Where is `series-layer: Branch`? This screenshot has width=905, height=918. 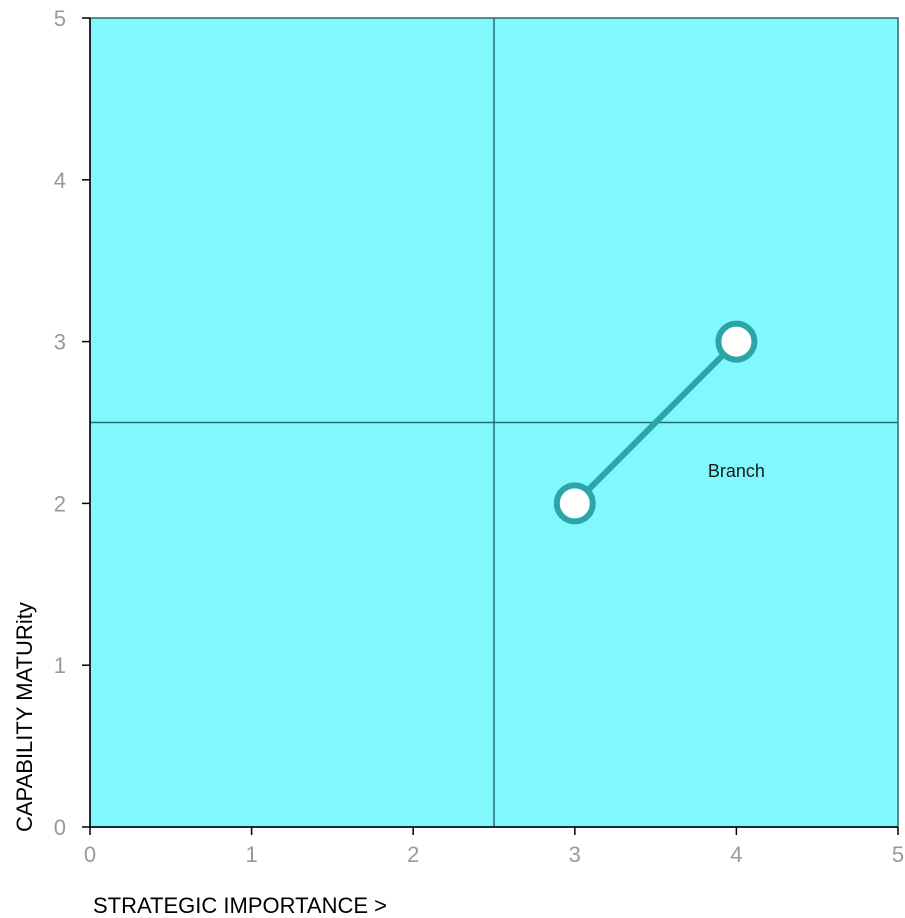
series-layer: Branch is located at coordinates (659, 422).